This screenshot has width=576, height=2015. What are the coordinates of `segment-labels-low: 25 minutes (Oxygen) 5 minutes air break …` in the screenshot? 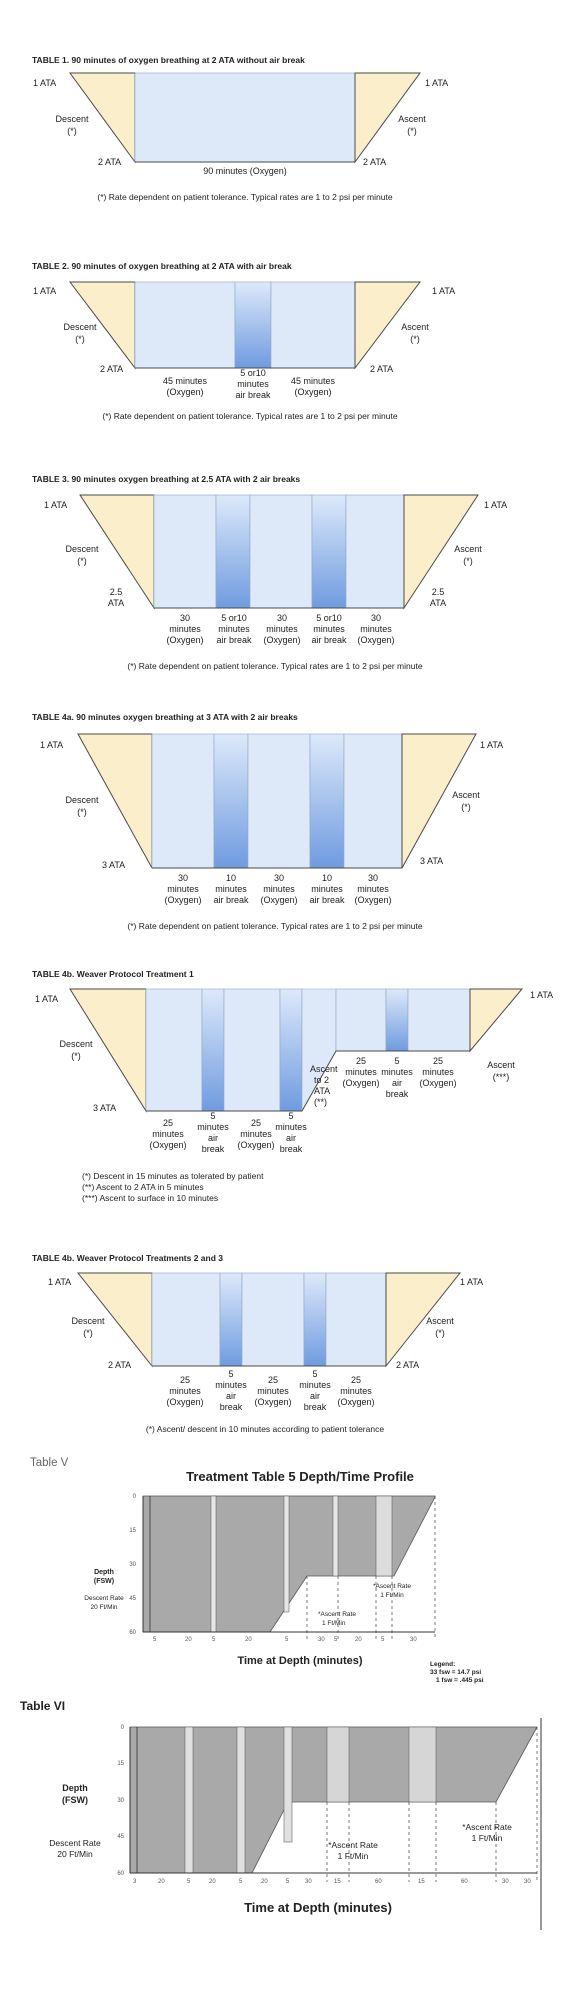 It's located at (228, 1132).